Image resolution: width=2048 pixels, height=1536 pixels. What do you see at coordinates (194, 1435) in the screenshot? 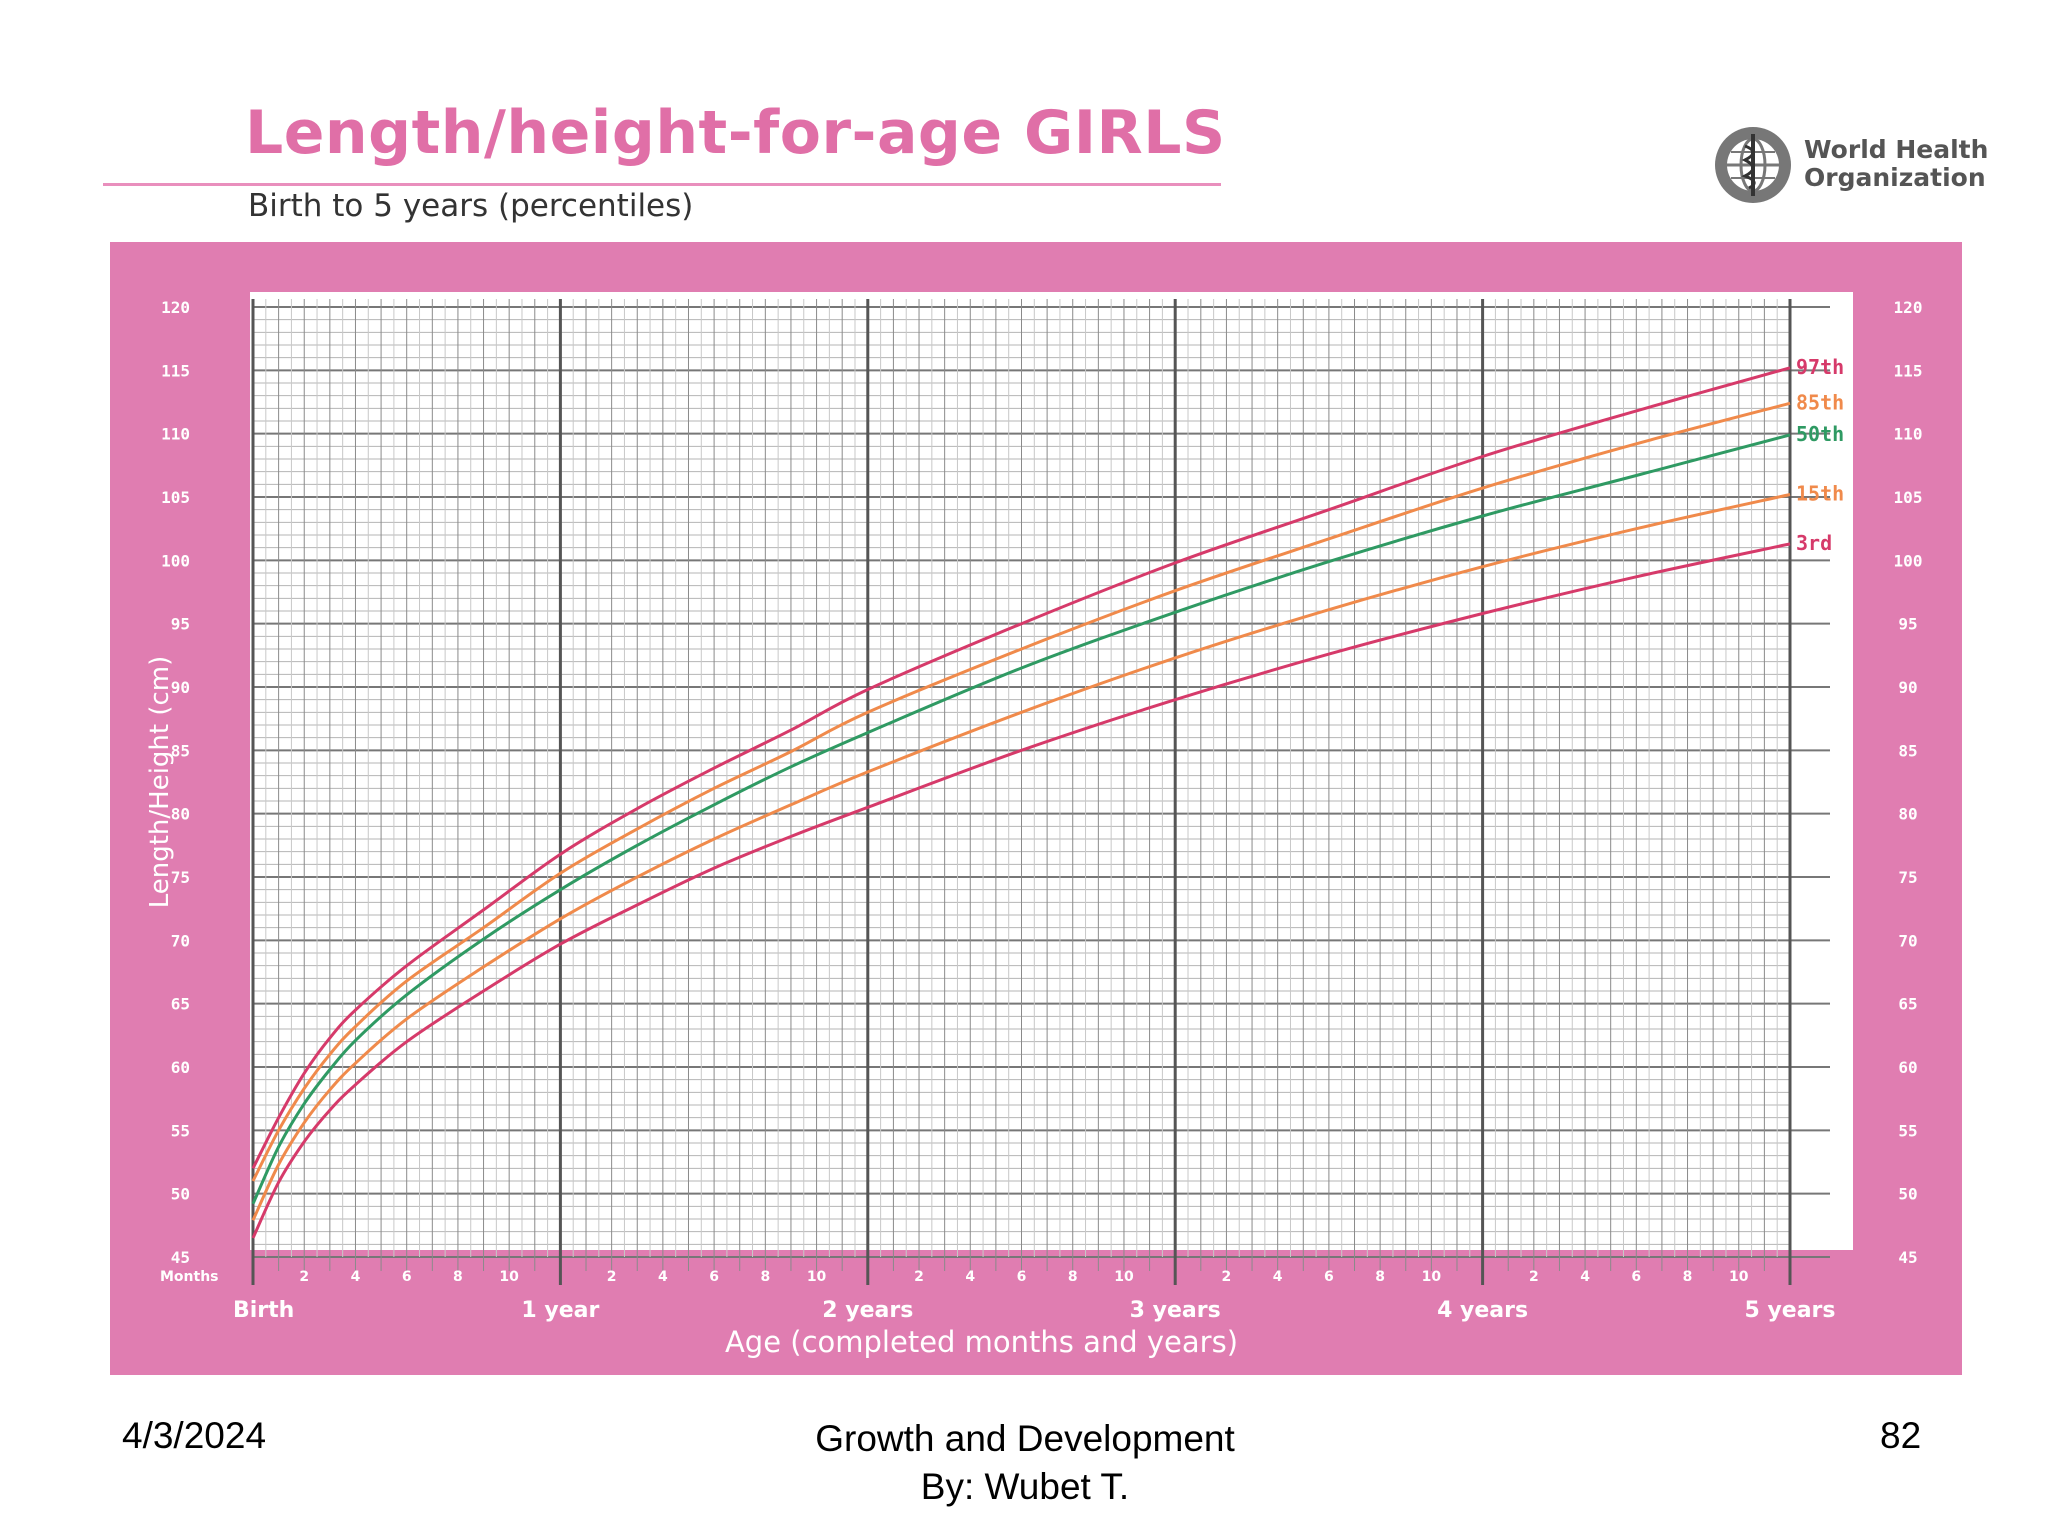
I see `footer-date: 4/3/2024` at bounding box center [194, 1435].